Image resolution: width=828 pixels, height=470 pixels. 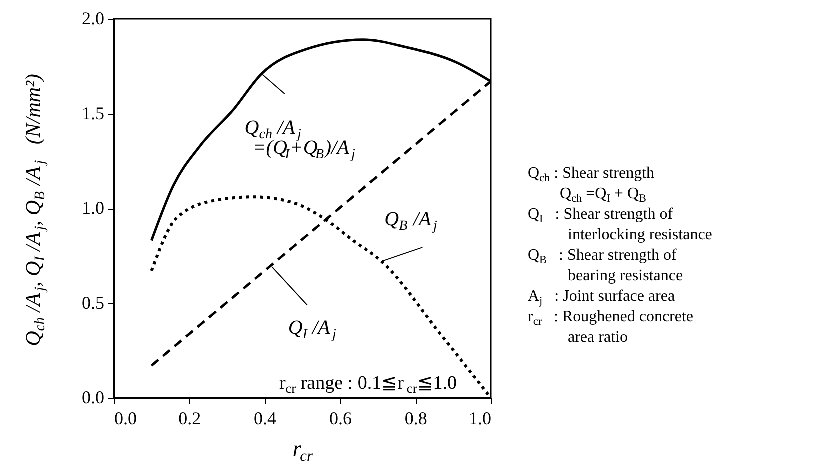 What do you see at coordinates (416, 418) in the screenshot?
I see `x-tick-label: 0.8` at bounding box center [416, 418].